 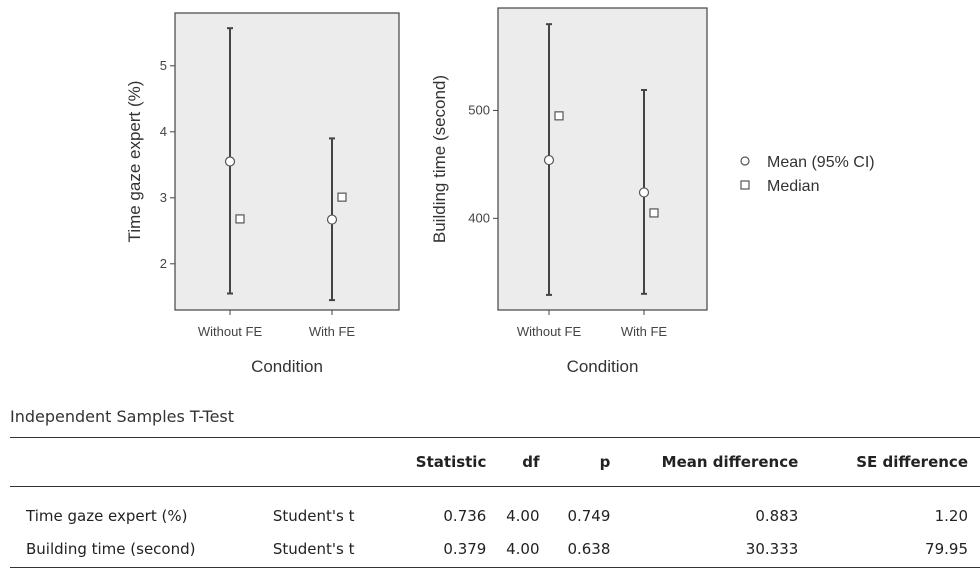 What do you see at coordinates (745, 185) in the screenshot?
I see `legend-square-marker` at bounding box center [745, 185].